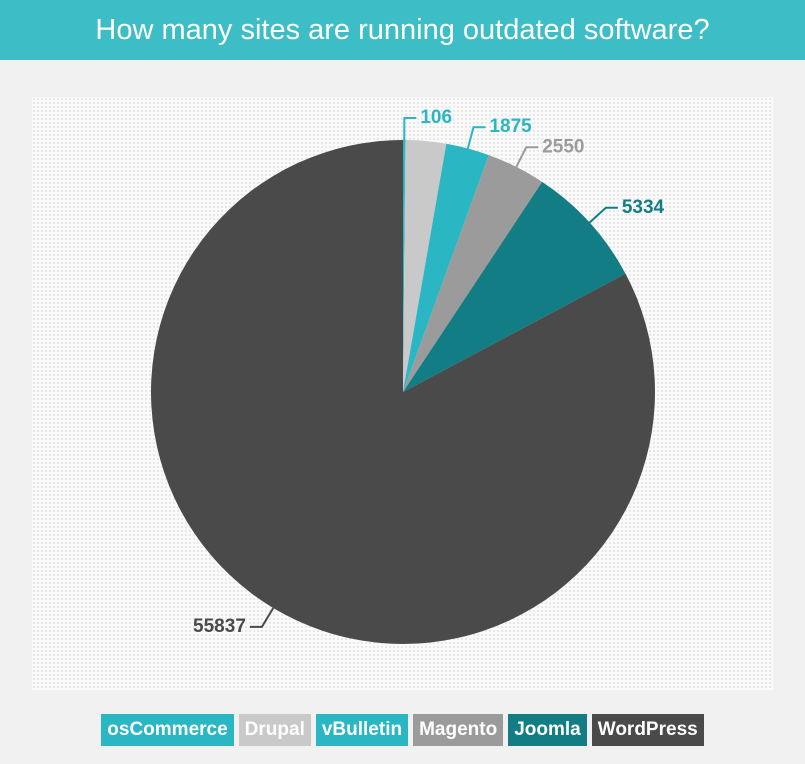 The height and width of the screenshot is (764, 805). I want to click on data-label: 2550, so click(563, 146).